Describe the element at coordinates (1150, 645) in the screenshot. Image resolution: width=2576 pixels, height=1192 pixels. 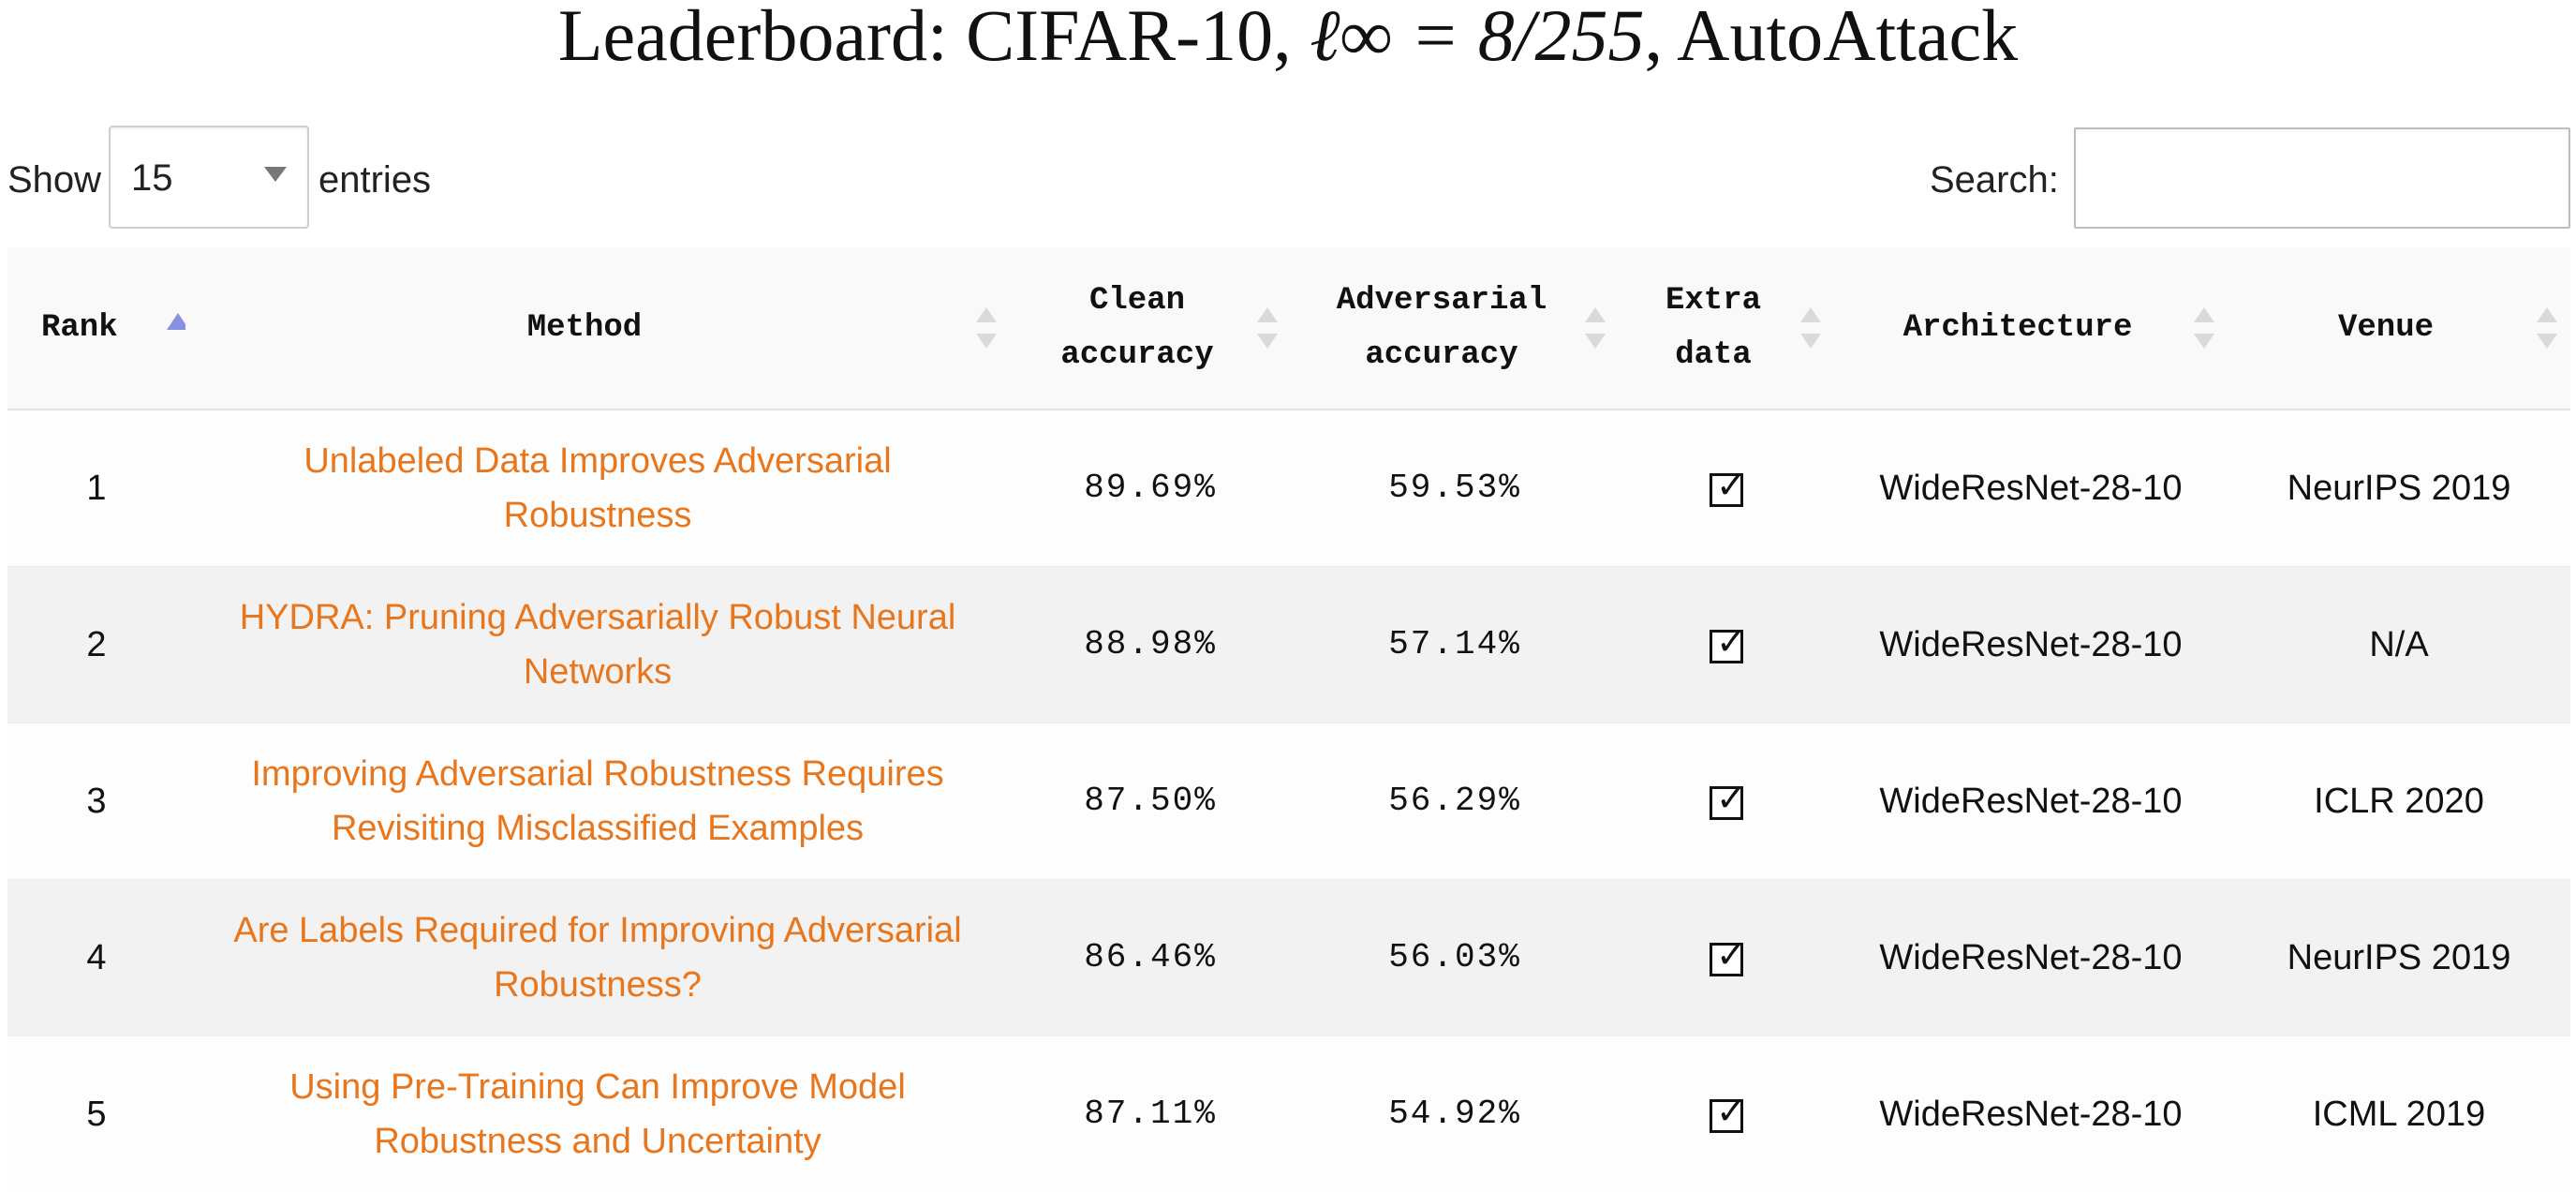
I see `cell-clean-accuracy: 88.98%` at that location.